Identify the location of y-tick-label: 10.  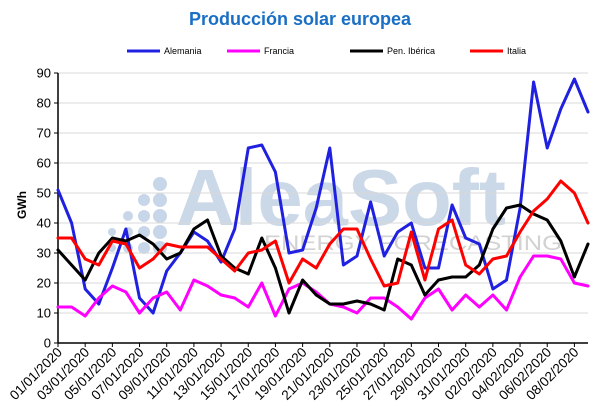
(44, 313).